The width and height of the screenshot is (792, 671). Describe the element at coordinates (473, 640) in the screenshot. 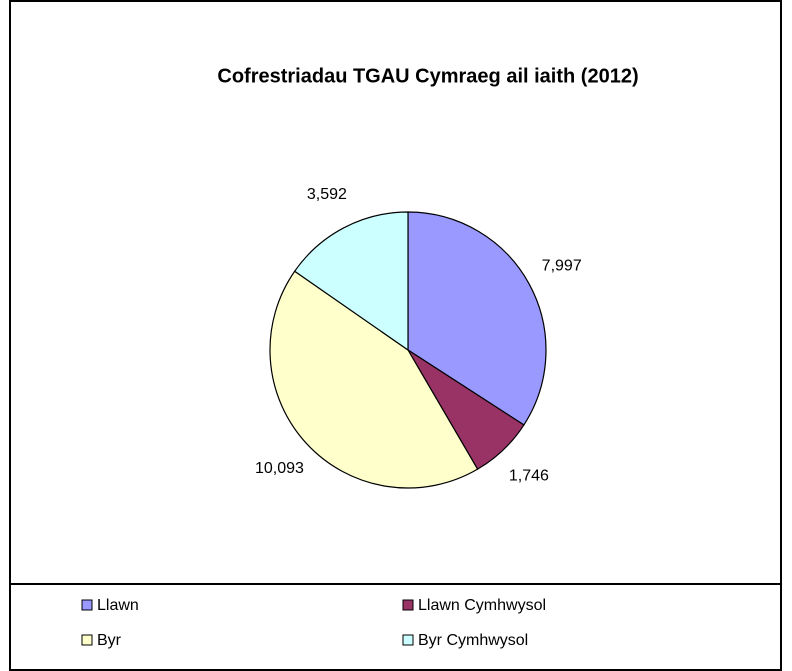

I see `legend-label: Byr Cymhwysol` at that location.